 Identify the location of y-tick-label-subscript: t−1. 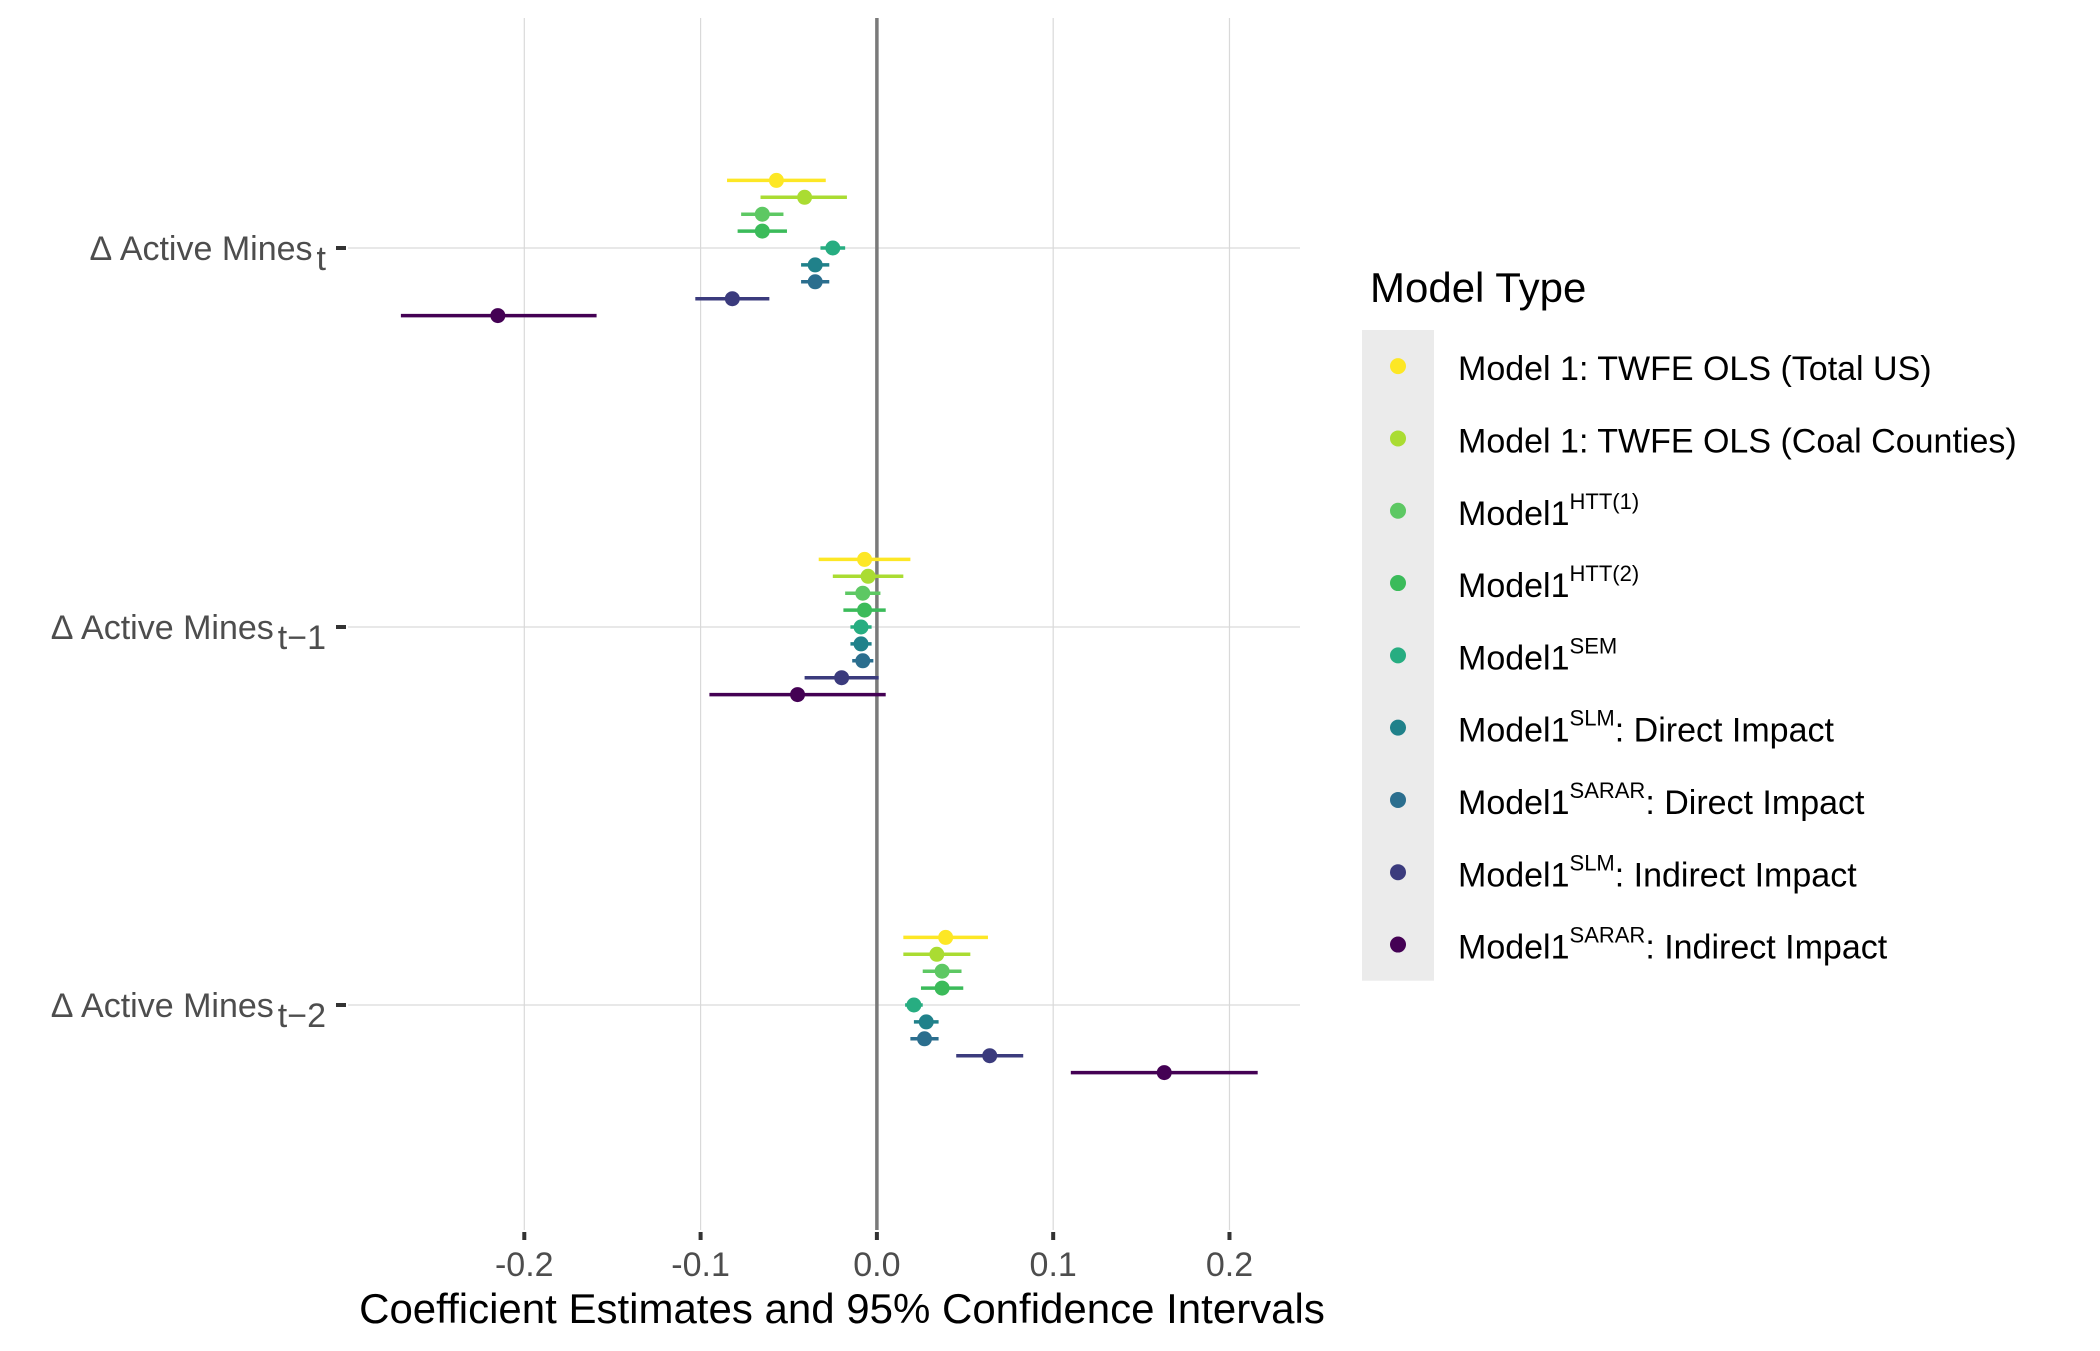
(302, 638).